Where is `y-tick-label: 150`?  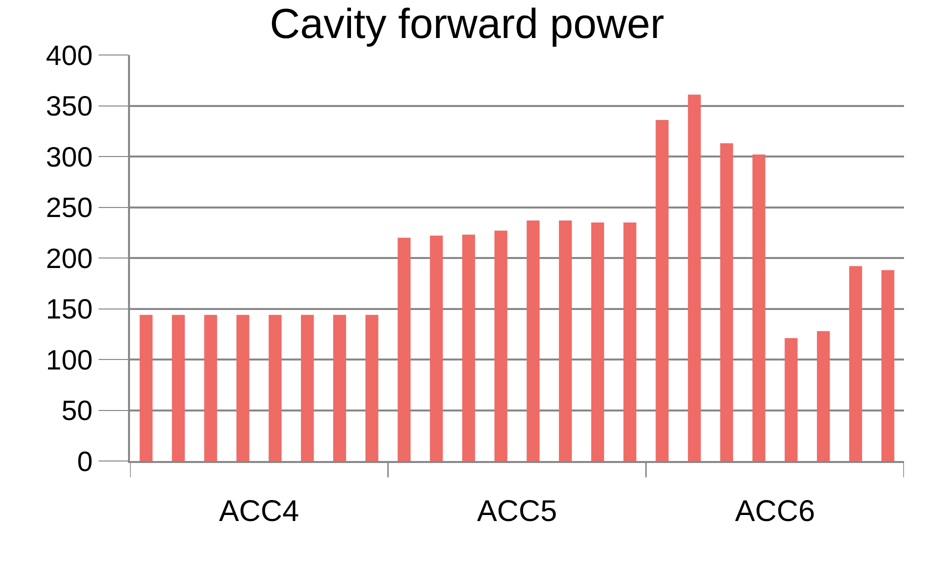 y-tick-label: 150 is located at coordinates (69, 309).